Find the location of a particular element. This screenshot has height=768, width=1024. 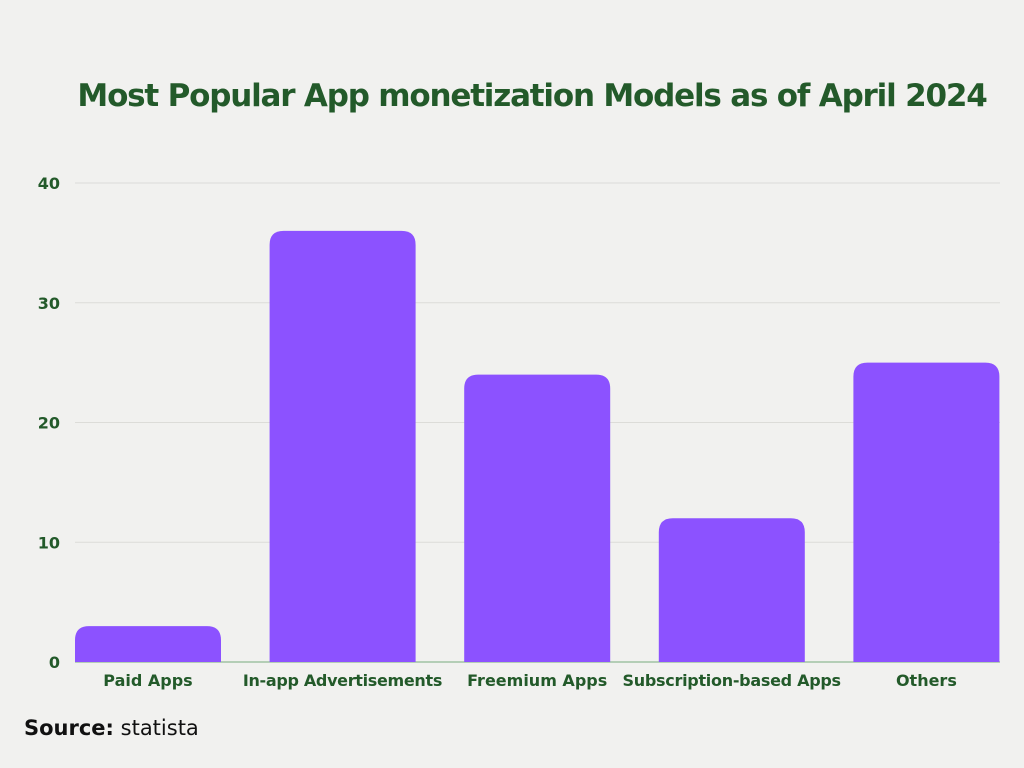

source-label: Source: is located at coordinates (69, 728).